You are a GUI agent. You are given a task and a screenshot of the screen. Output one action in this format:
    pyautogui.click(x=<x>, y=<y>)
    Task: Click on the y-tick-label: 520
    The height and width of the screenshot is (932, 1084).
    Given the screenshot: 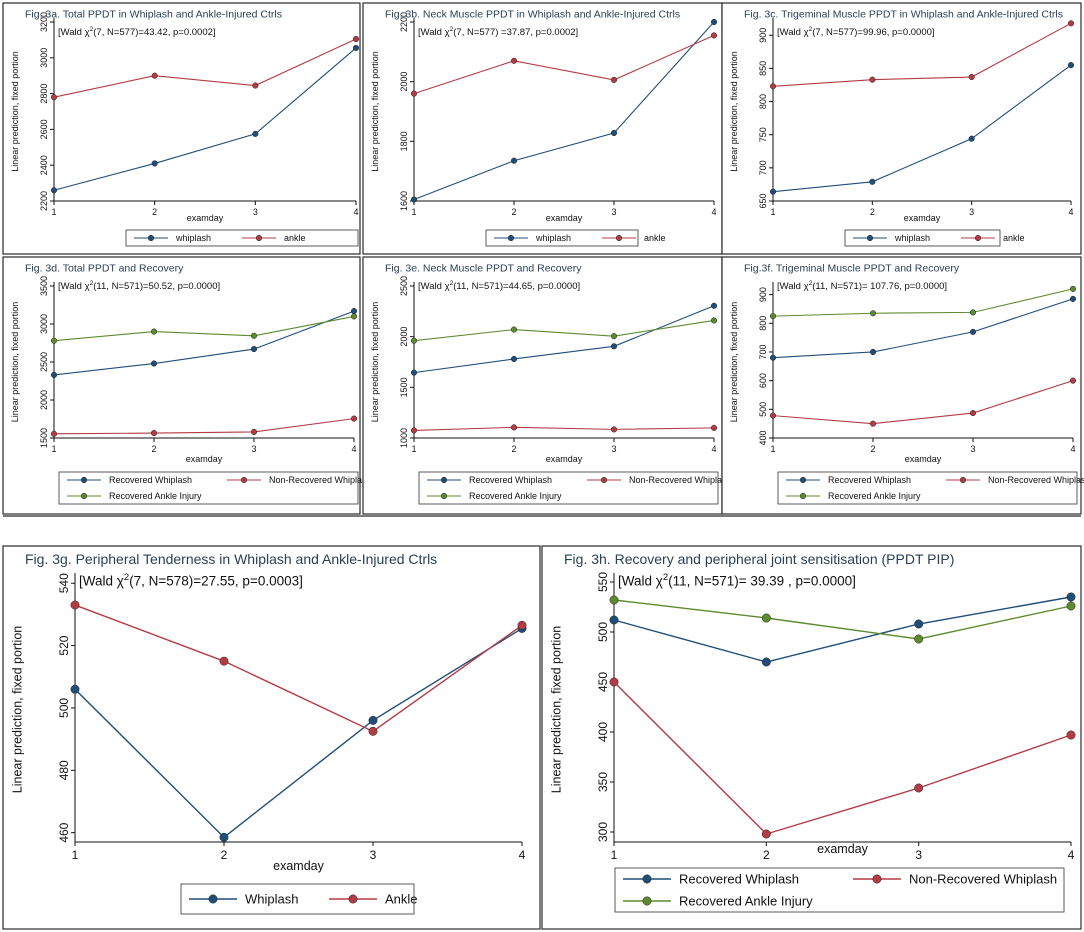 What is the action you would take?
    pyautogui.click(x=64, y=645)
    